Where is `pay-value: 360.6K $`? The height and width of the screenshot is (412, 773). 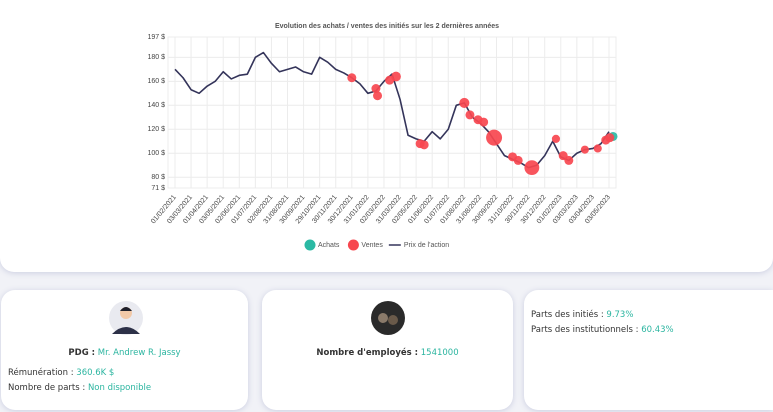 pay-value: 360.6K $ is located at coordinates (95, 373).